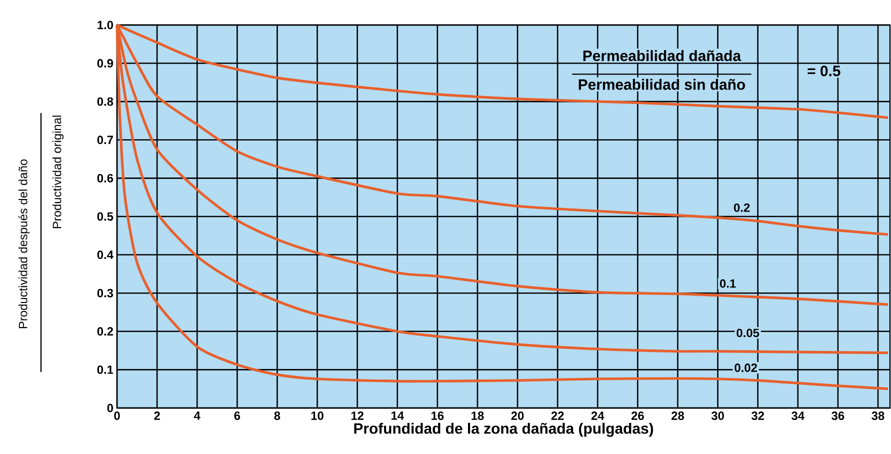  What do you see at coordinates (357, 416) in the screenshot?
I see `x-tick-label: 12` at bounding box center [357, 416].